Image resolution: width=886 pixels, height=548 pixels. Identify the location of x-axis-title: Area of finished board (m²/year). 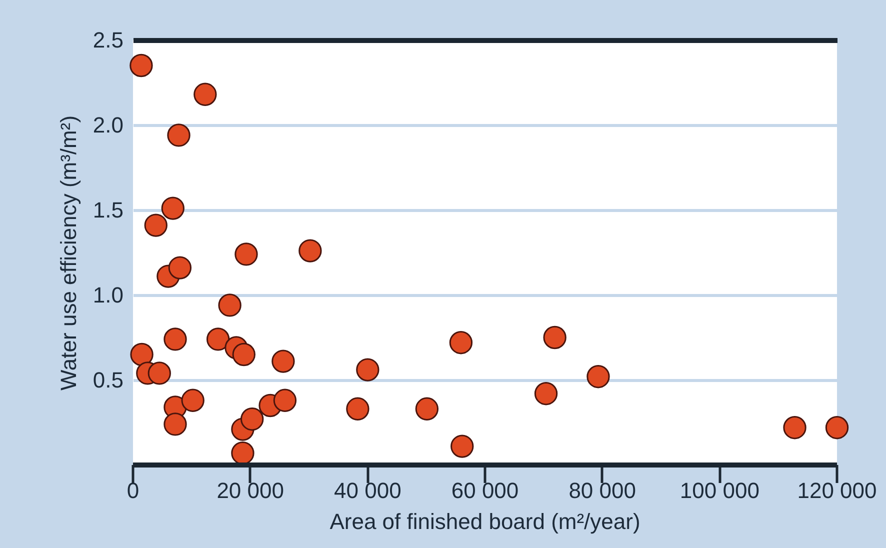
(485, 521).